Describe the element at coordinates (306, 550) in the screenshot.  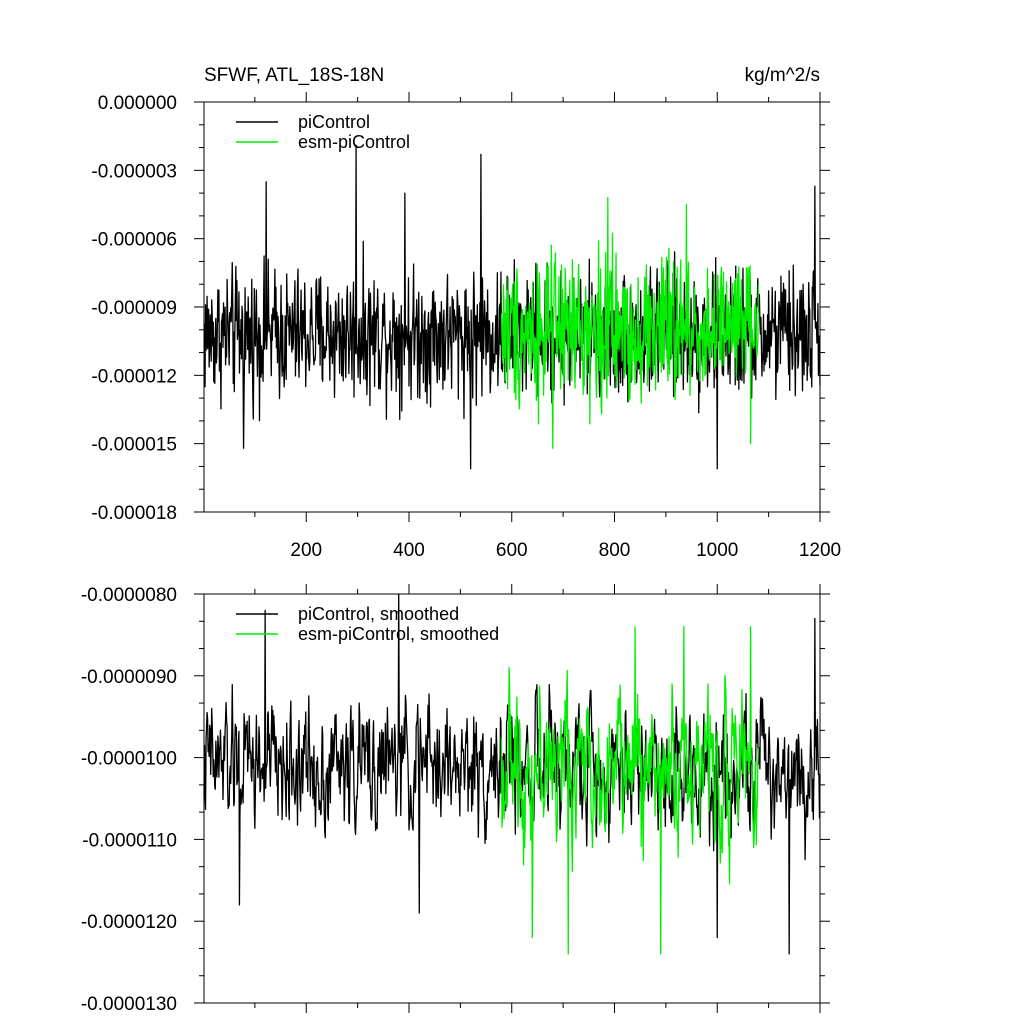
I see `x-tick-label: 200` at that location.